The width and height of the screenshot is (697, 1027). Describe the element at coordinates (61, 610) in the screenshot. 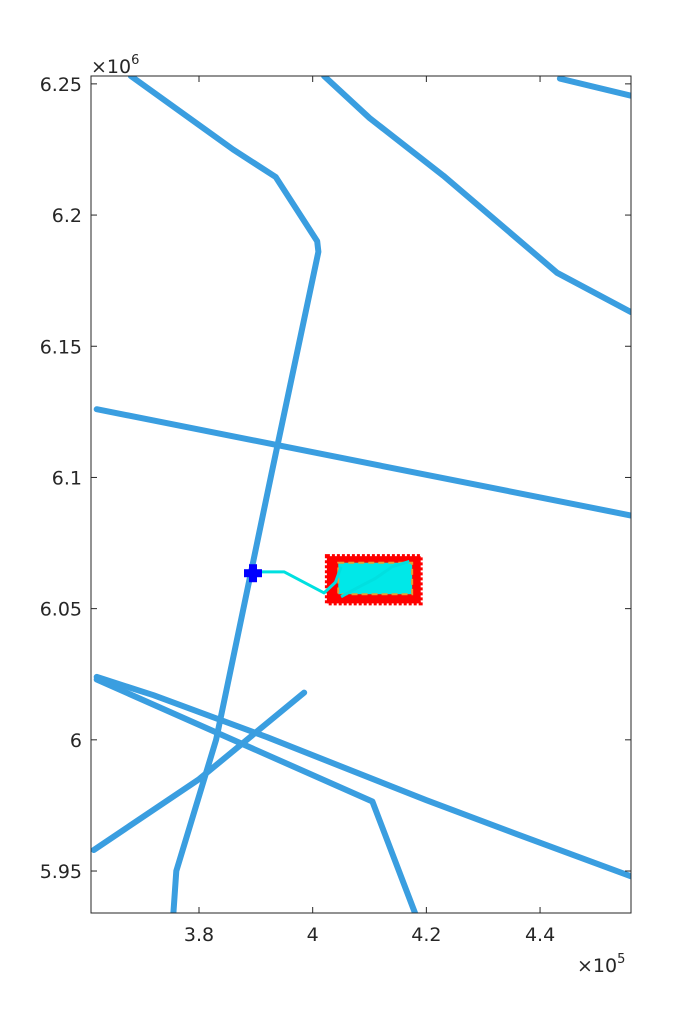

I see `y-tick-label-2: 6.05` at that location.